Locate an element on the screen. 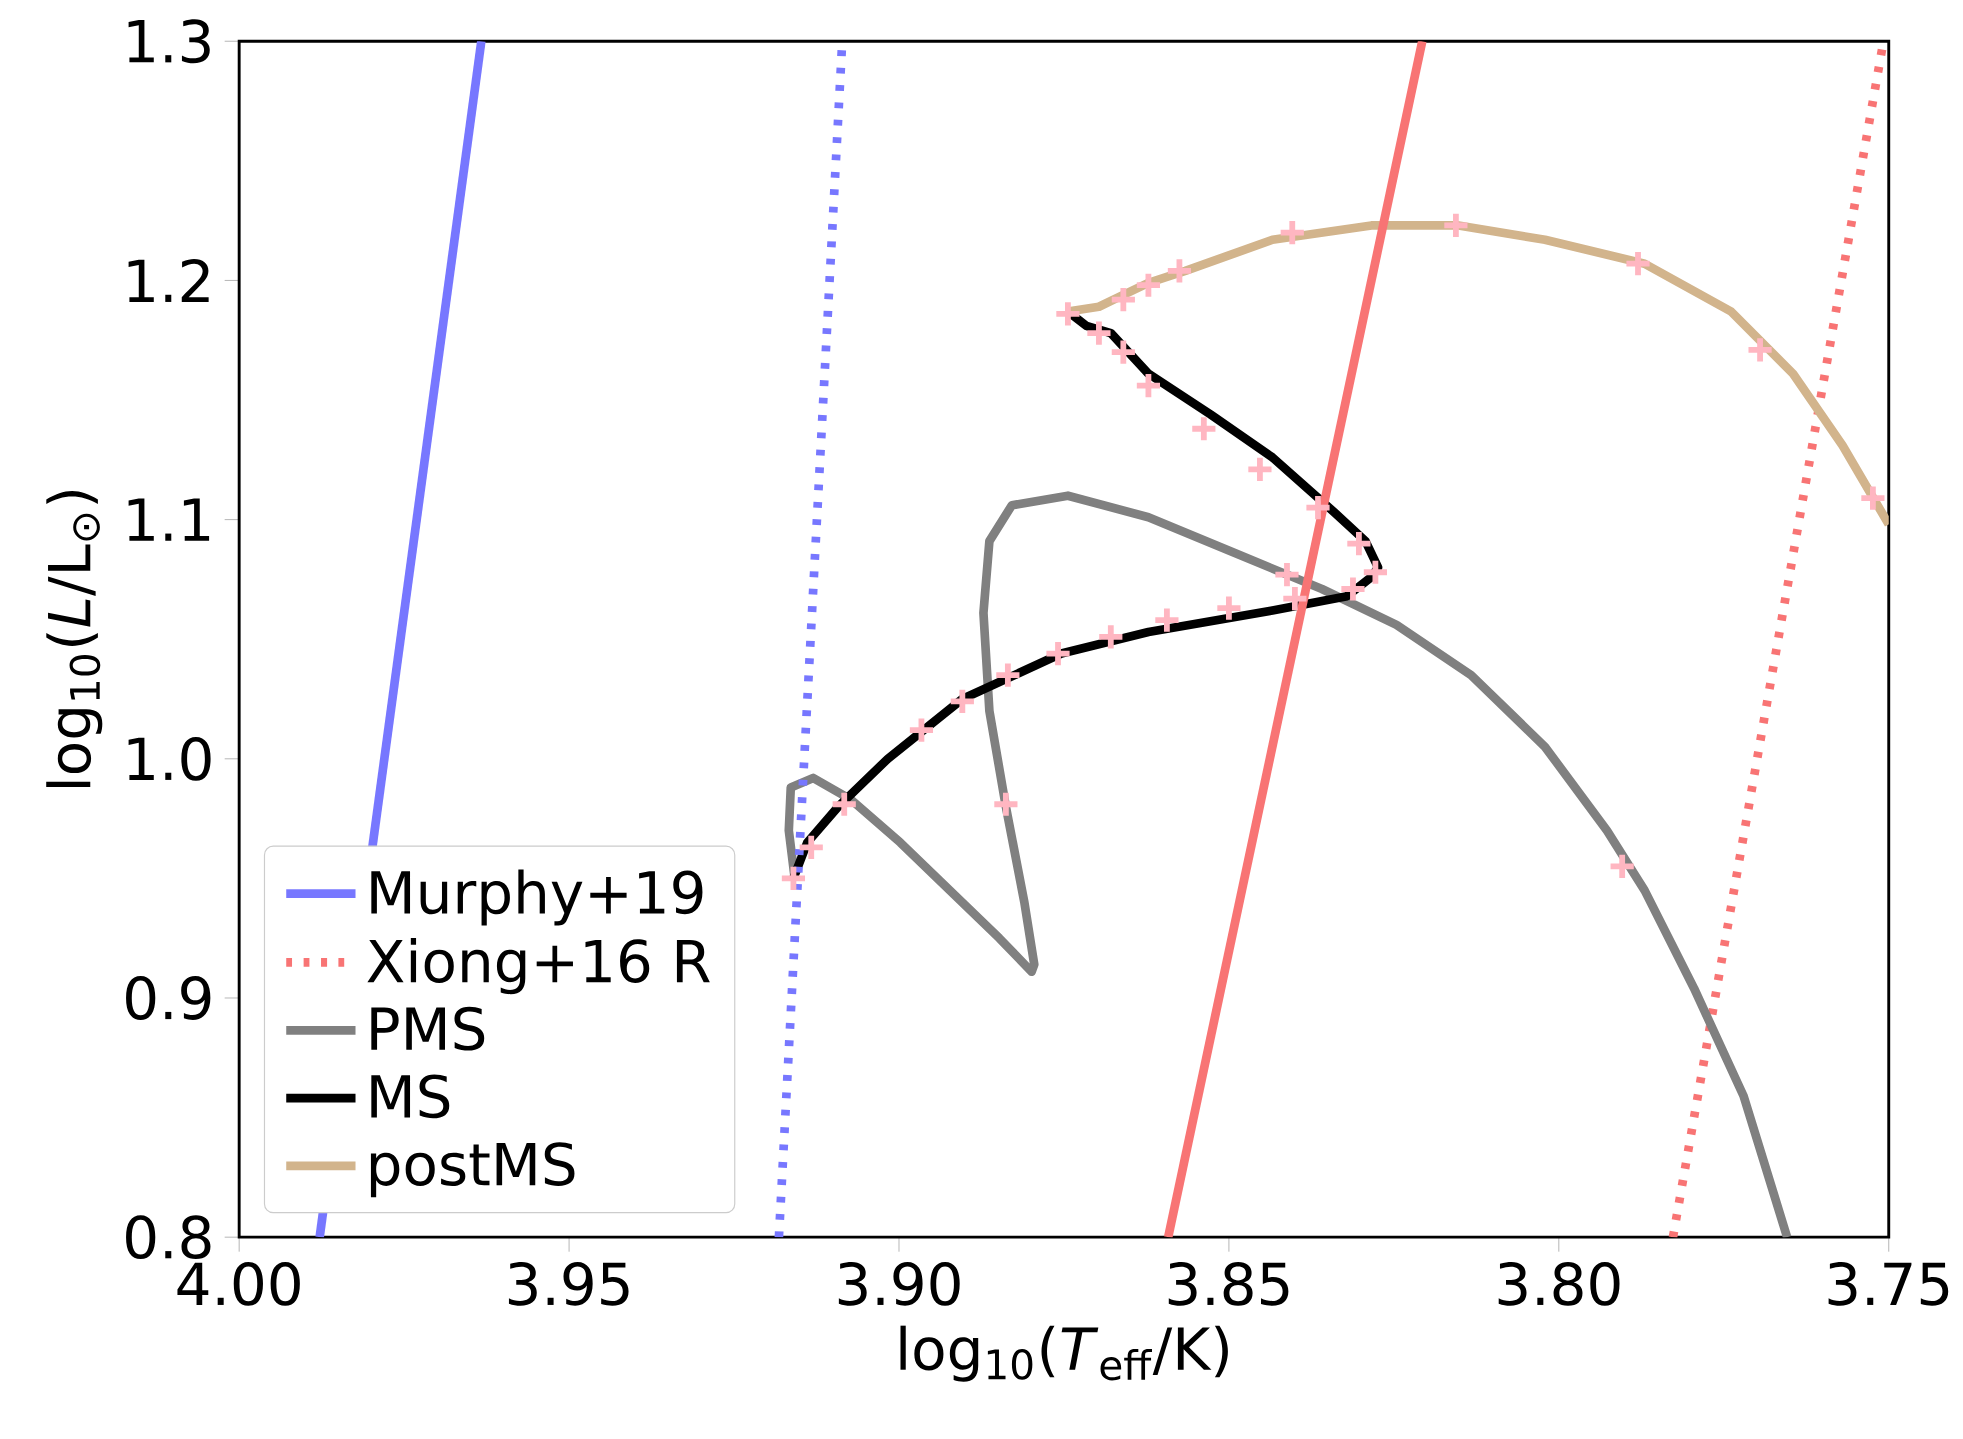  x-tick-label: 3.90 is located at coordinates (899, 1283).